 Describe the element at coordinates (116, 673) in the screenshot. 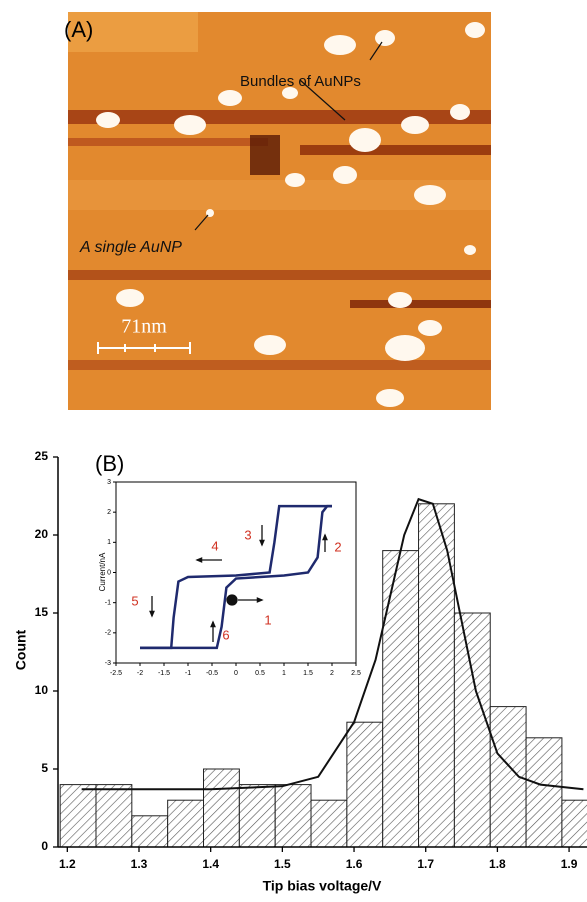

I see `x-tick-label: -2.5` at that location.